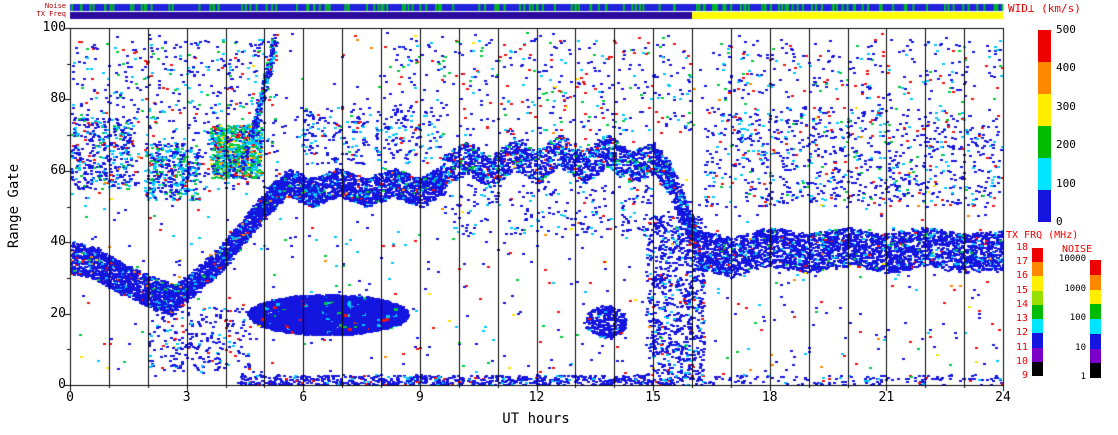 The height and width of the screenshot is (435, 1118). What do you see at coordinates (1003, 397) in the screenshot?
I see `x-axis-tick-label: 24` at bounding box center [1003, 397].